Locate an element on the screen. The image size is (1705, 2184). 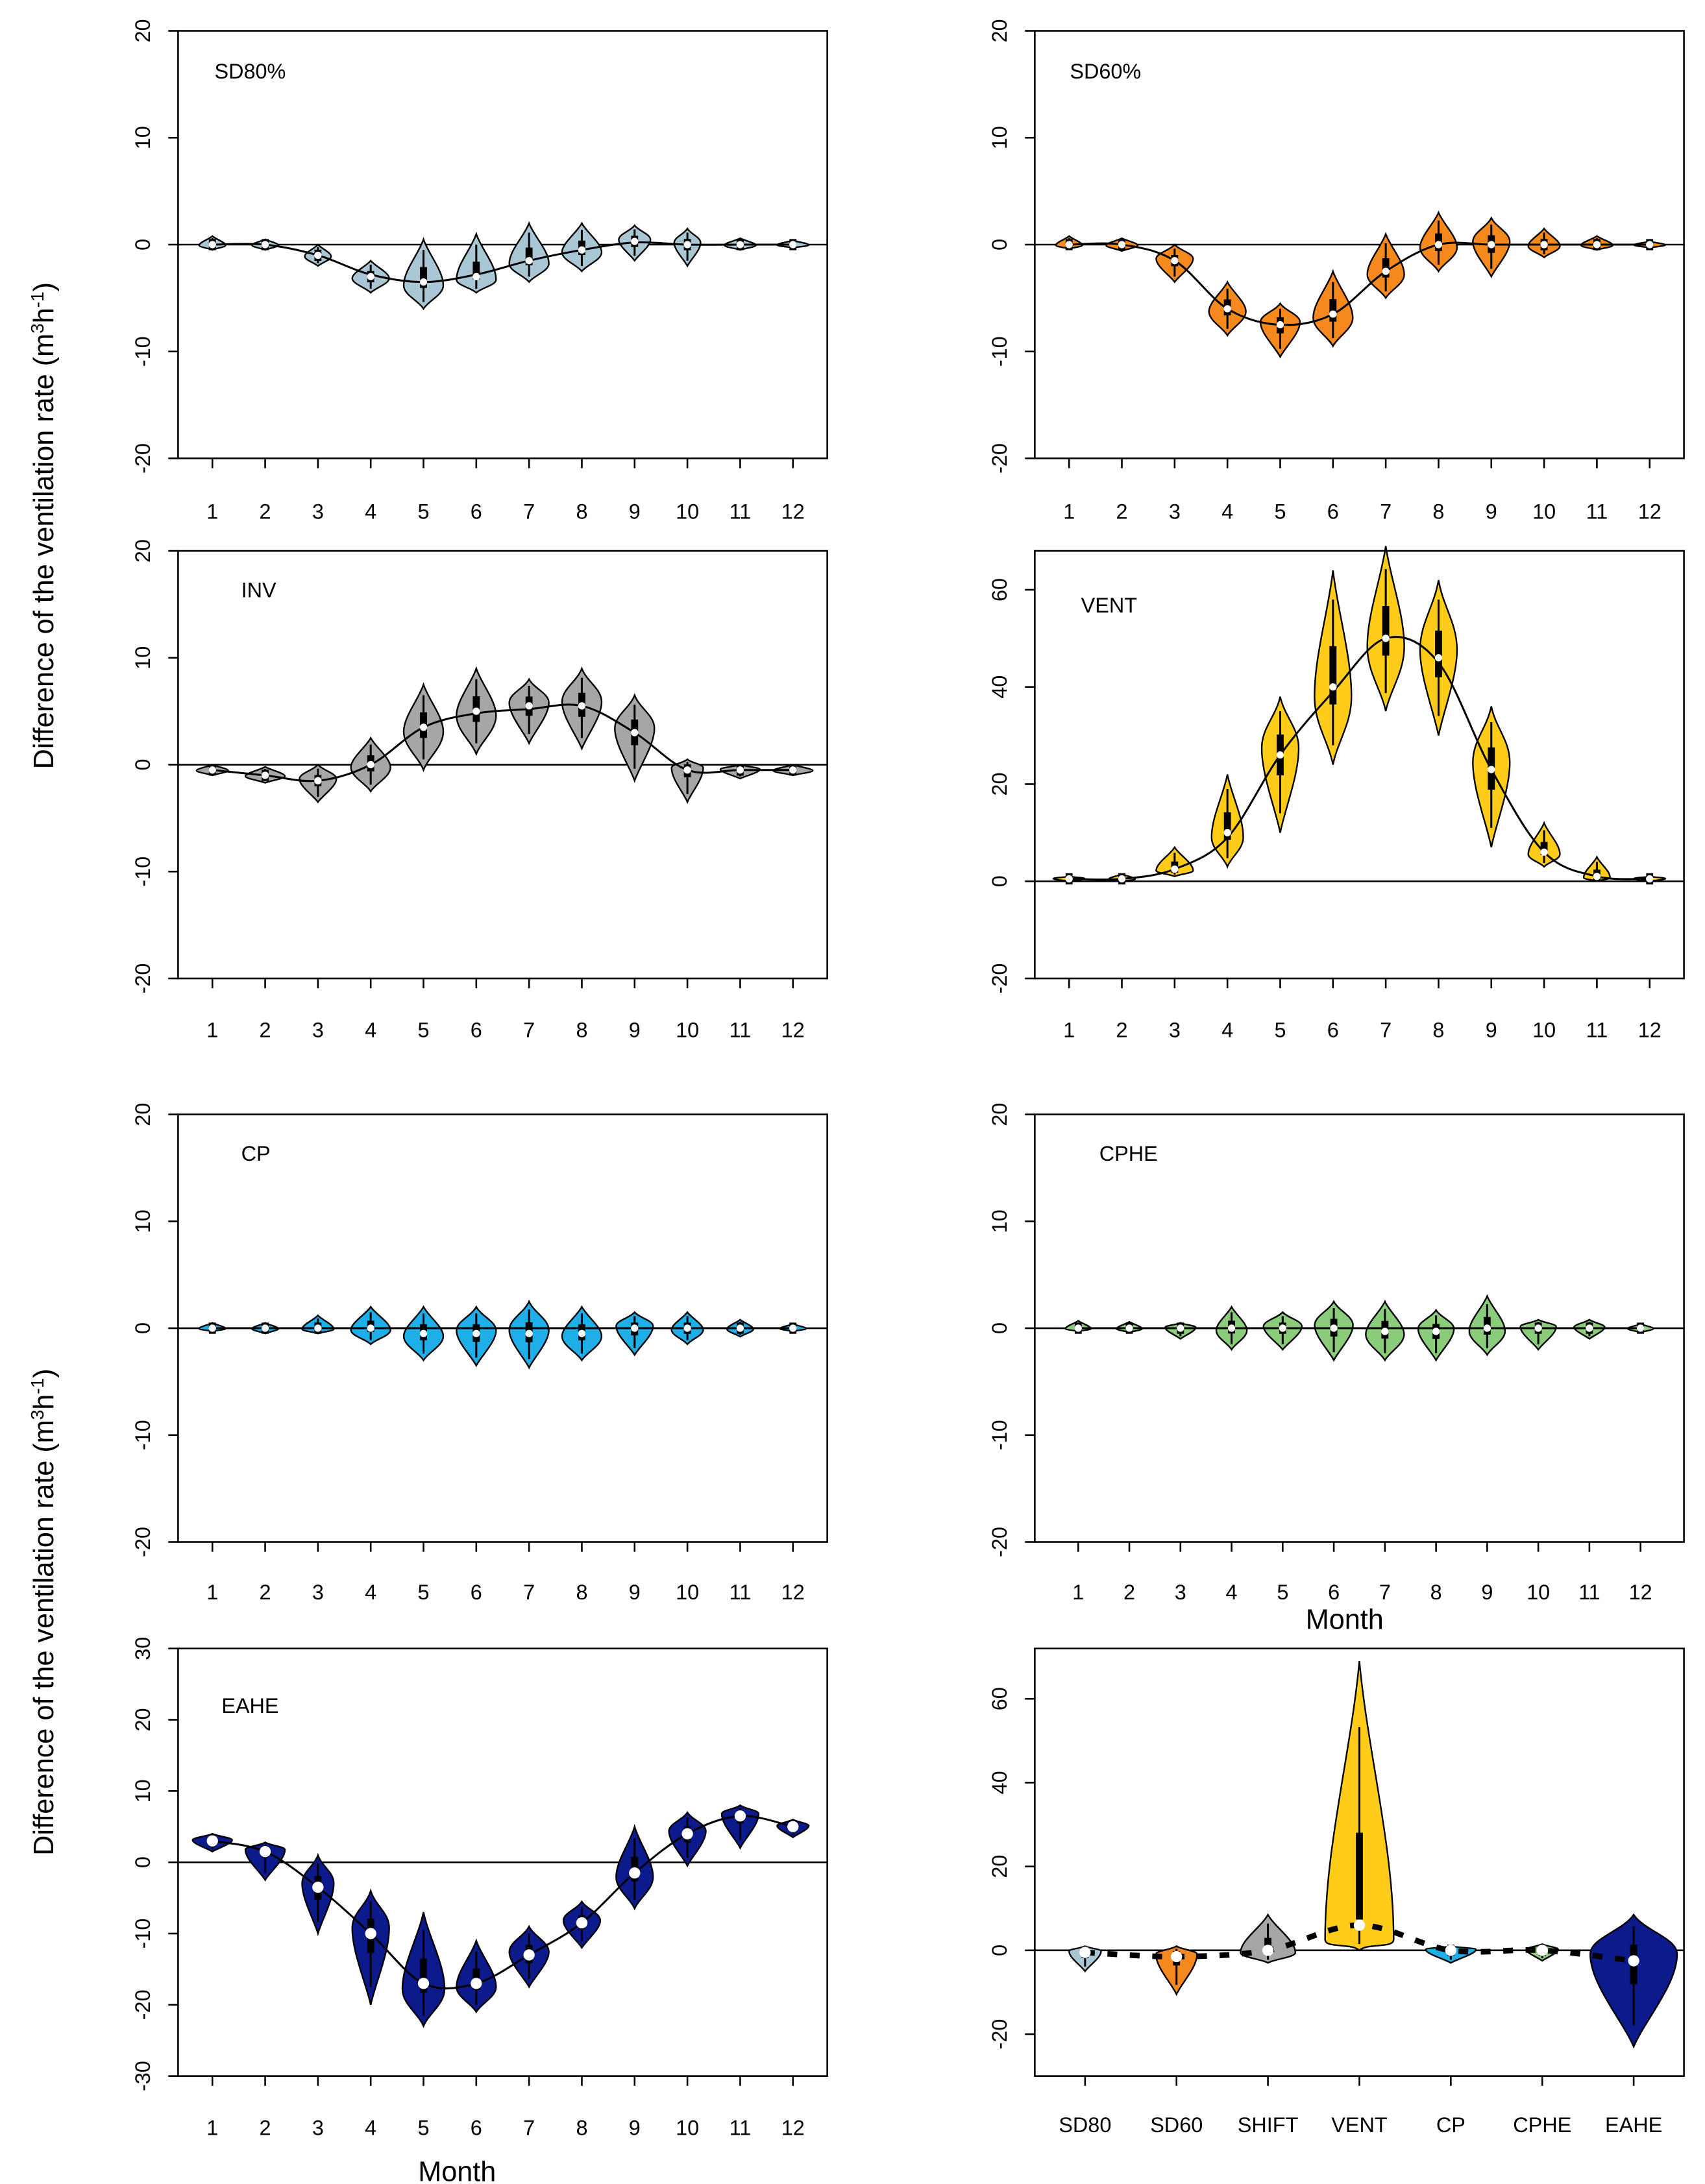
y-tick-label-sd60: 0 is located at coordinates (1000, 244).